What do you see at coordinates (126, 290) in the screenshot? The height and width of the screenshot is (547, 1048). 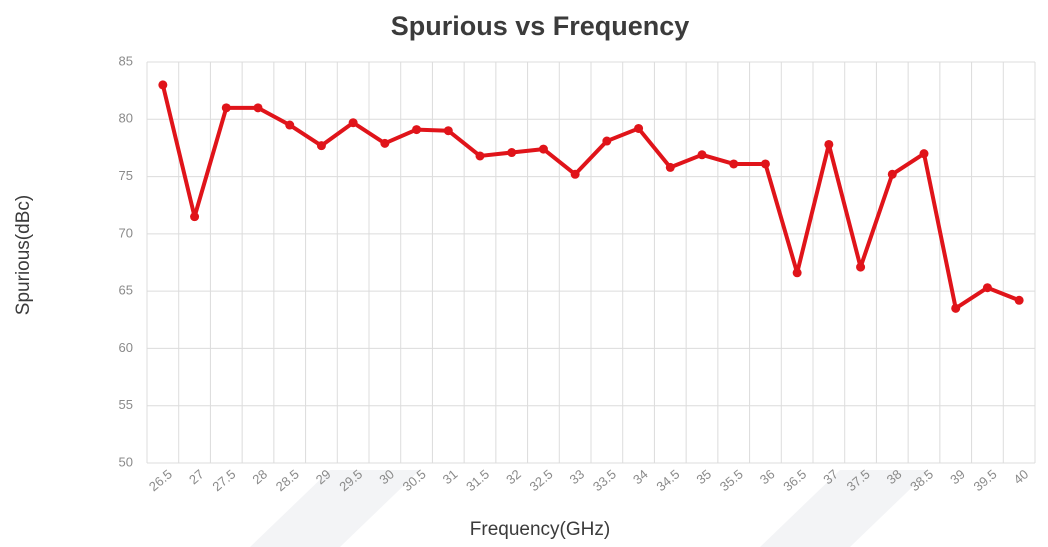 I see `y-tick-label: 65` at bounding box center [126, 290].